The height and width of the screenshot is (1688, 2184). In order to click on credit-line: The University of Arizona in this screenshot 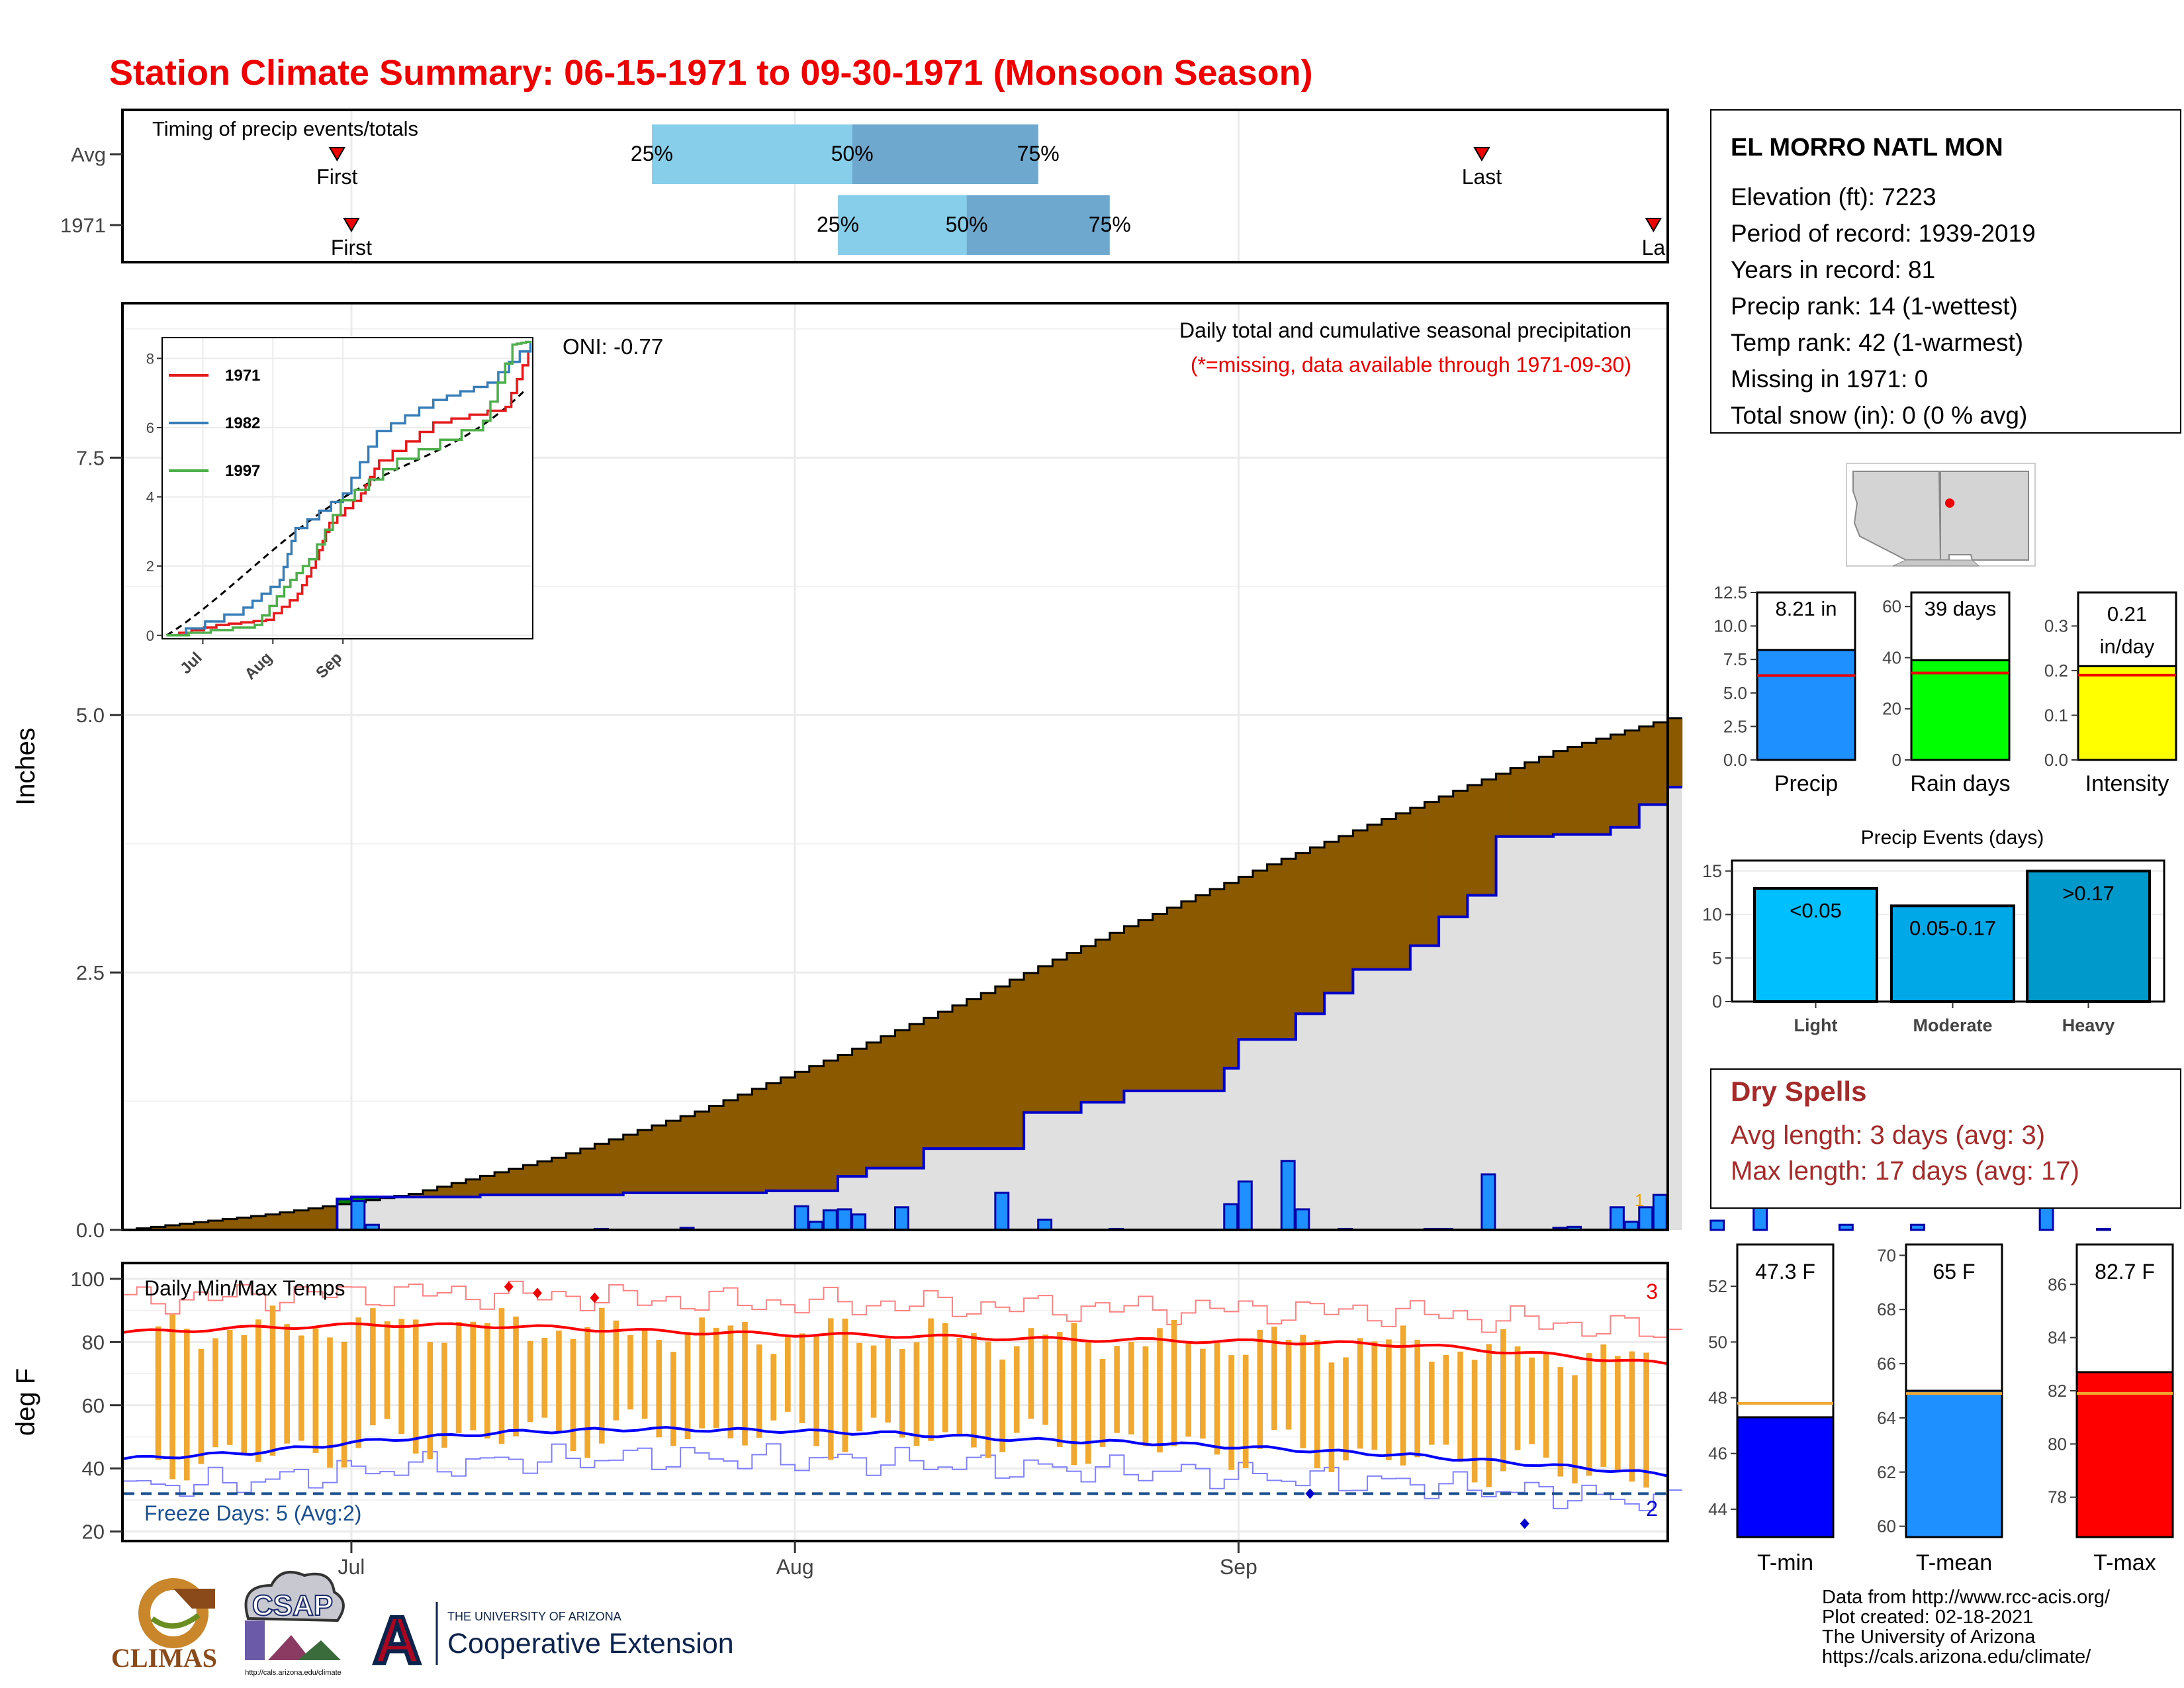, I will do `click(1929, 1637)`.